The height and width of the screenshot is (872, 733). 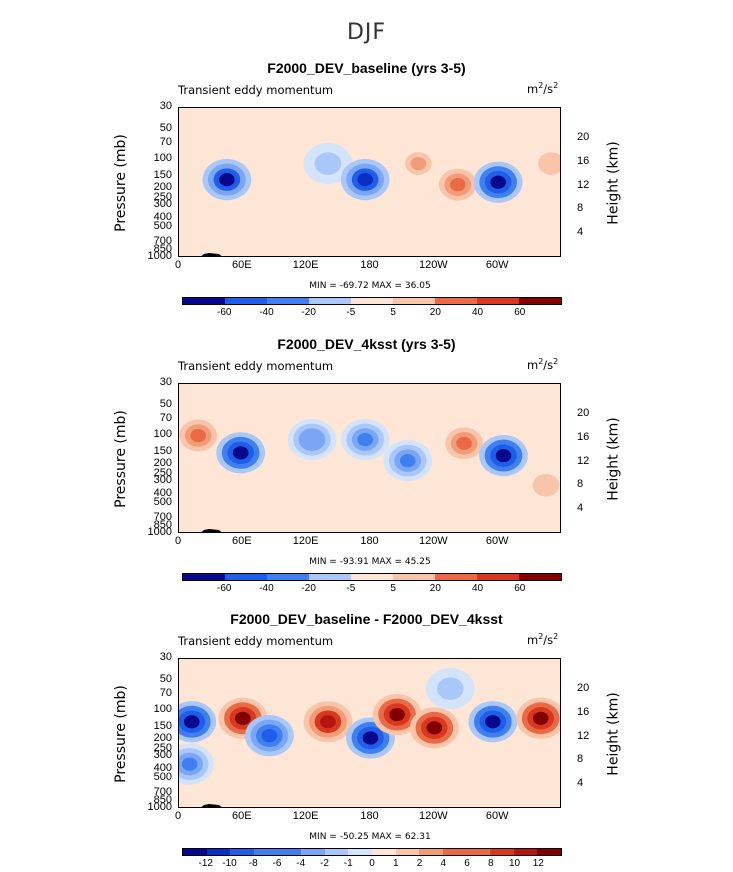 I want to click on pressure-tick-label: 300, so click(x=162, y=204).